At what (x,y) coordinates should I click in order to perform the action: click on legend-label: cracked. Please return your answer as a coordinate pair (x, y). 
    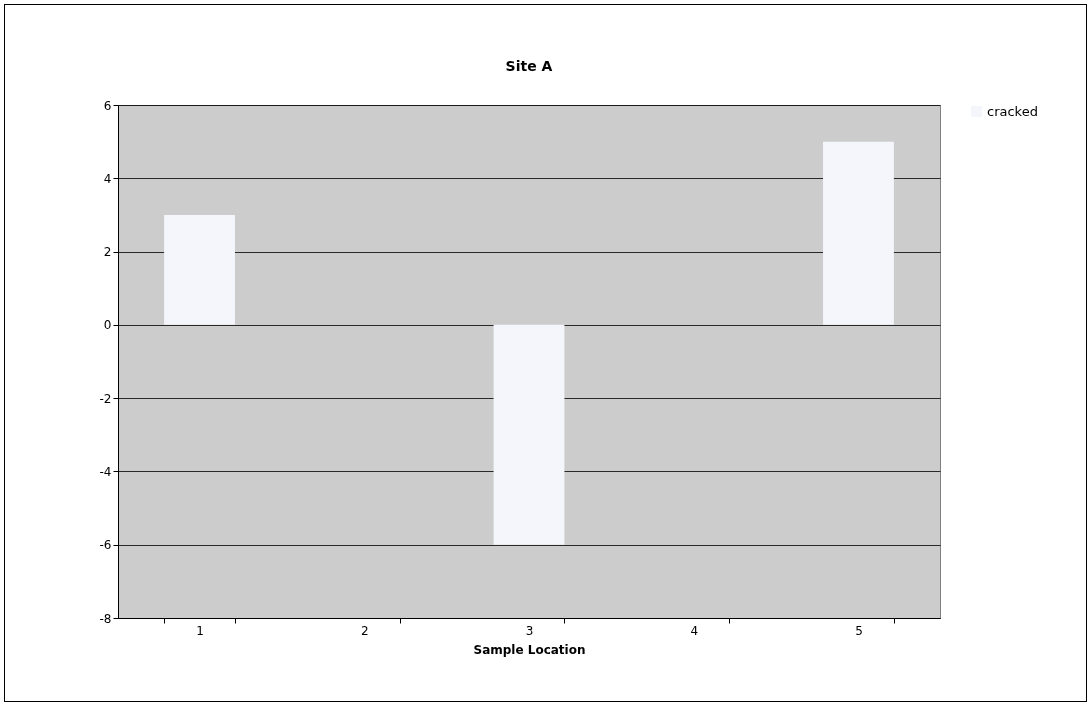
    Looking at the image, I should click on (1012, 111).